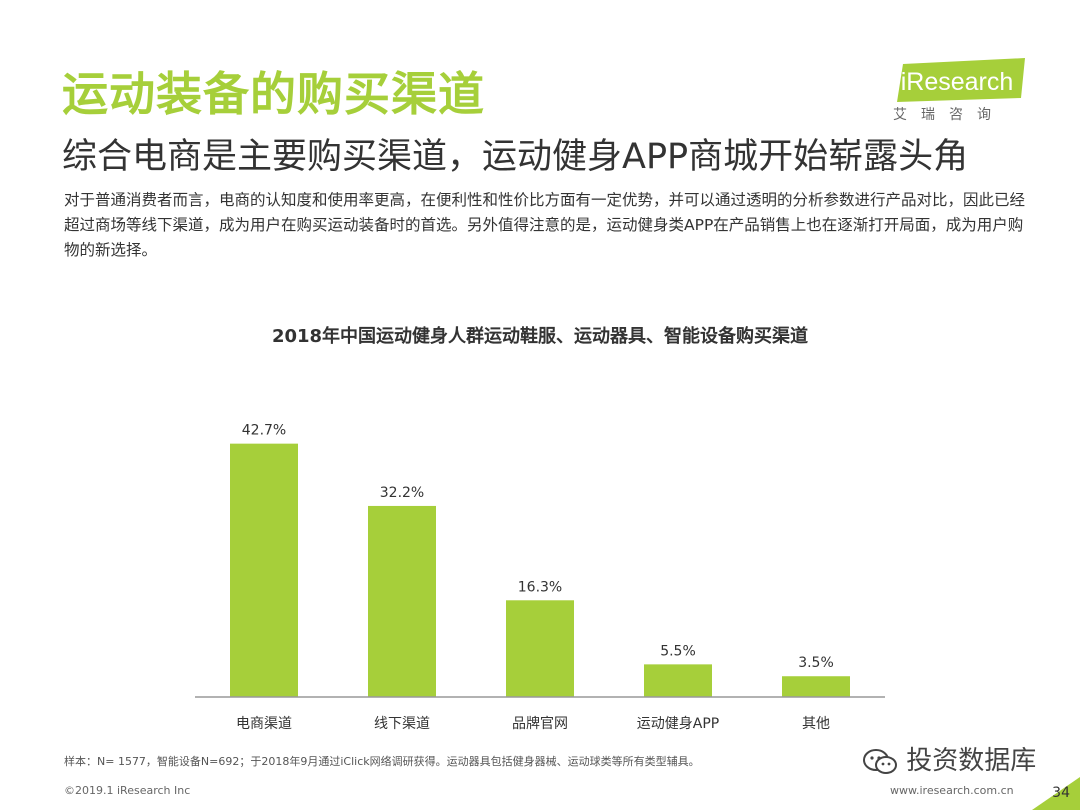 The width and height of the screenshot is (1080, 810). What do you see at coordinates (540, 336) in the screenshot?
I see `chart-title: 2018年中国运动健身人群运动鞋服、运动器具、智能设备购买渠道` at bounding box center [540, 336].